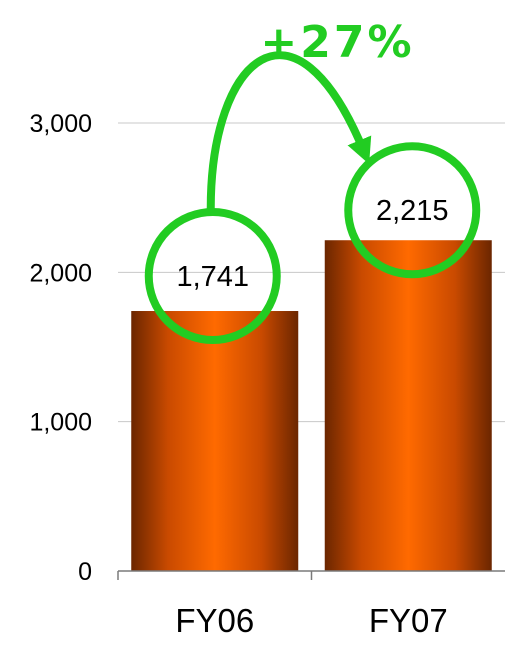 The height and width of the screenshot is (650, 505). I want to click on x-tick-labels: FY06 FY07, so click(311, 620).